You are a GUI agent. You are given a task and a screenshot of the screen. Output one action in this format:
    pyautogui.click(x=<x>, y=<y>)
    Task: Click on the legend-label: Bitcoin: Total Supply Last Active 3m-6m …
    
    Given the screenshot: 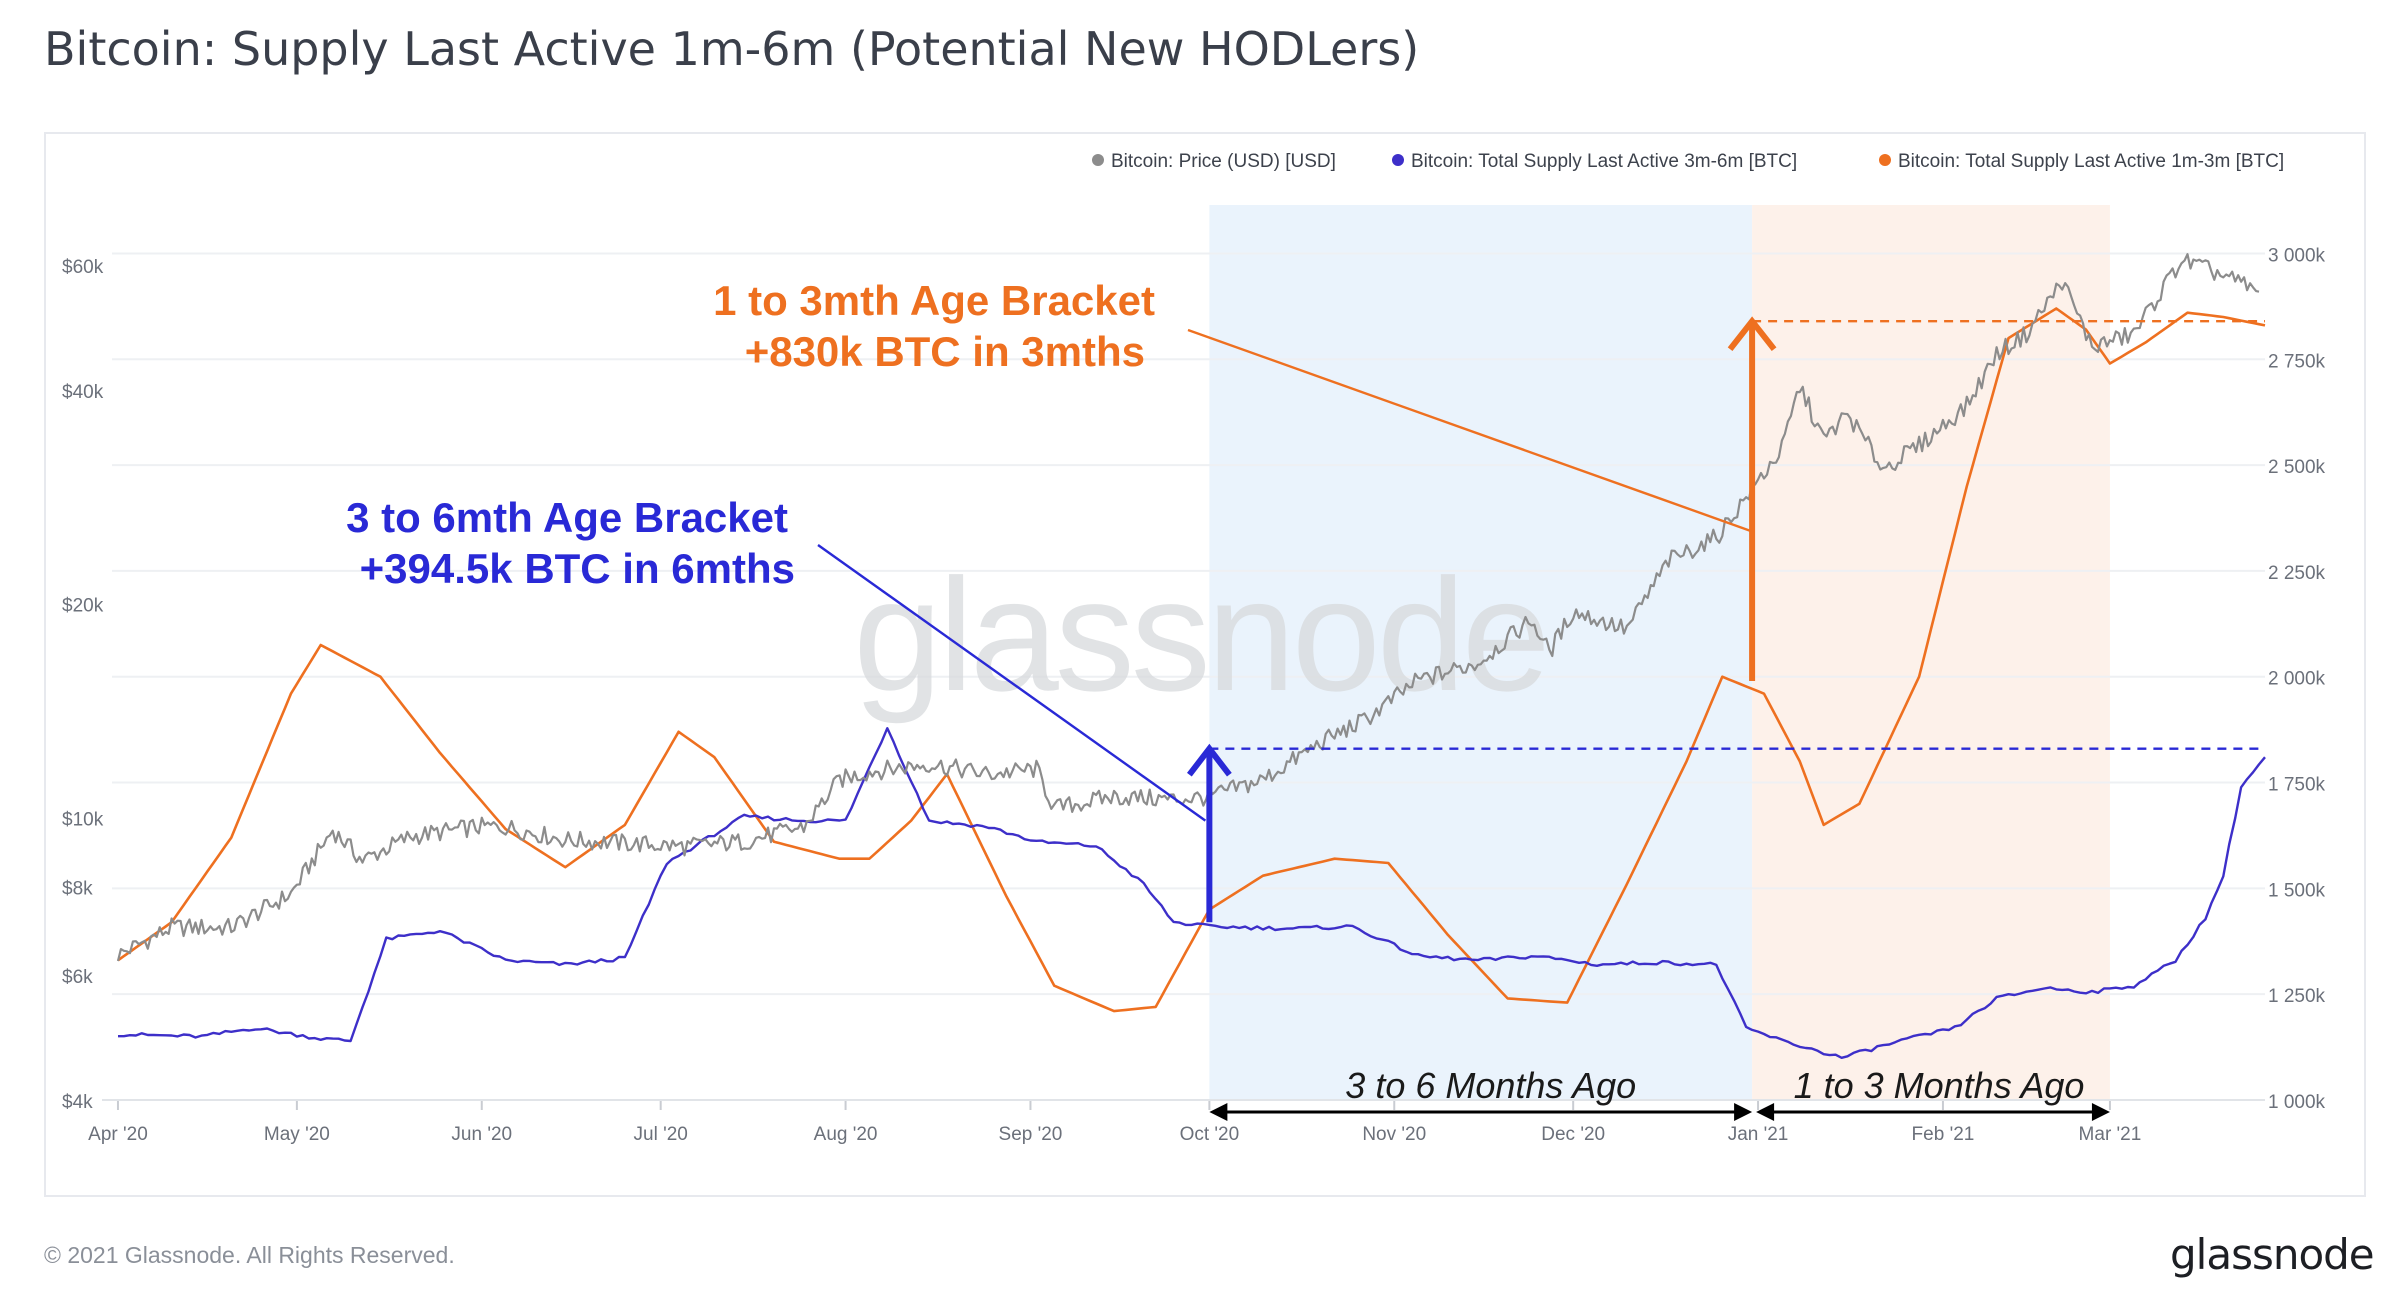 What is the action you would take?
    pyautogui.click(x=1604, y=161)
    